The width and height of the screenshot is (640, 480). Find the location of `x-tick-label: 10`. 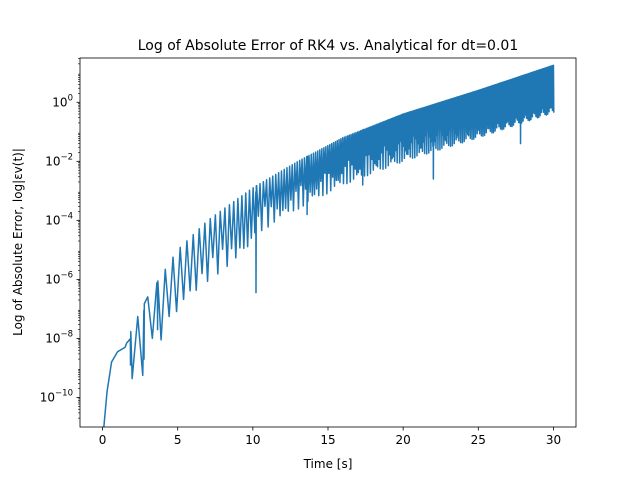

x-tick-label: 10 is located at coordinates (252, 440).